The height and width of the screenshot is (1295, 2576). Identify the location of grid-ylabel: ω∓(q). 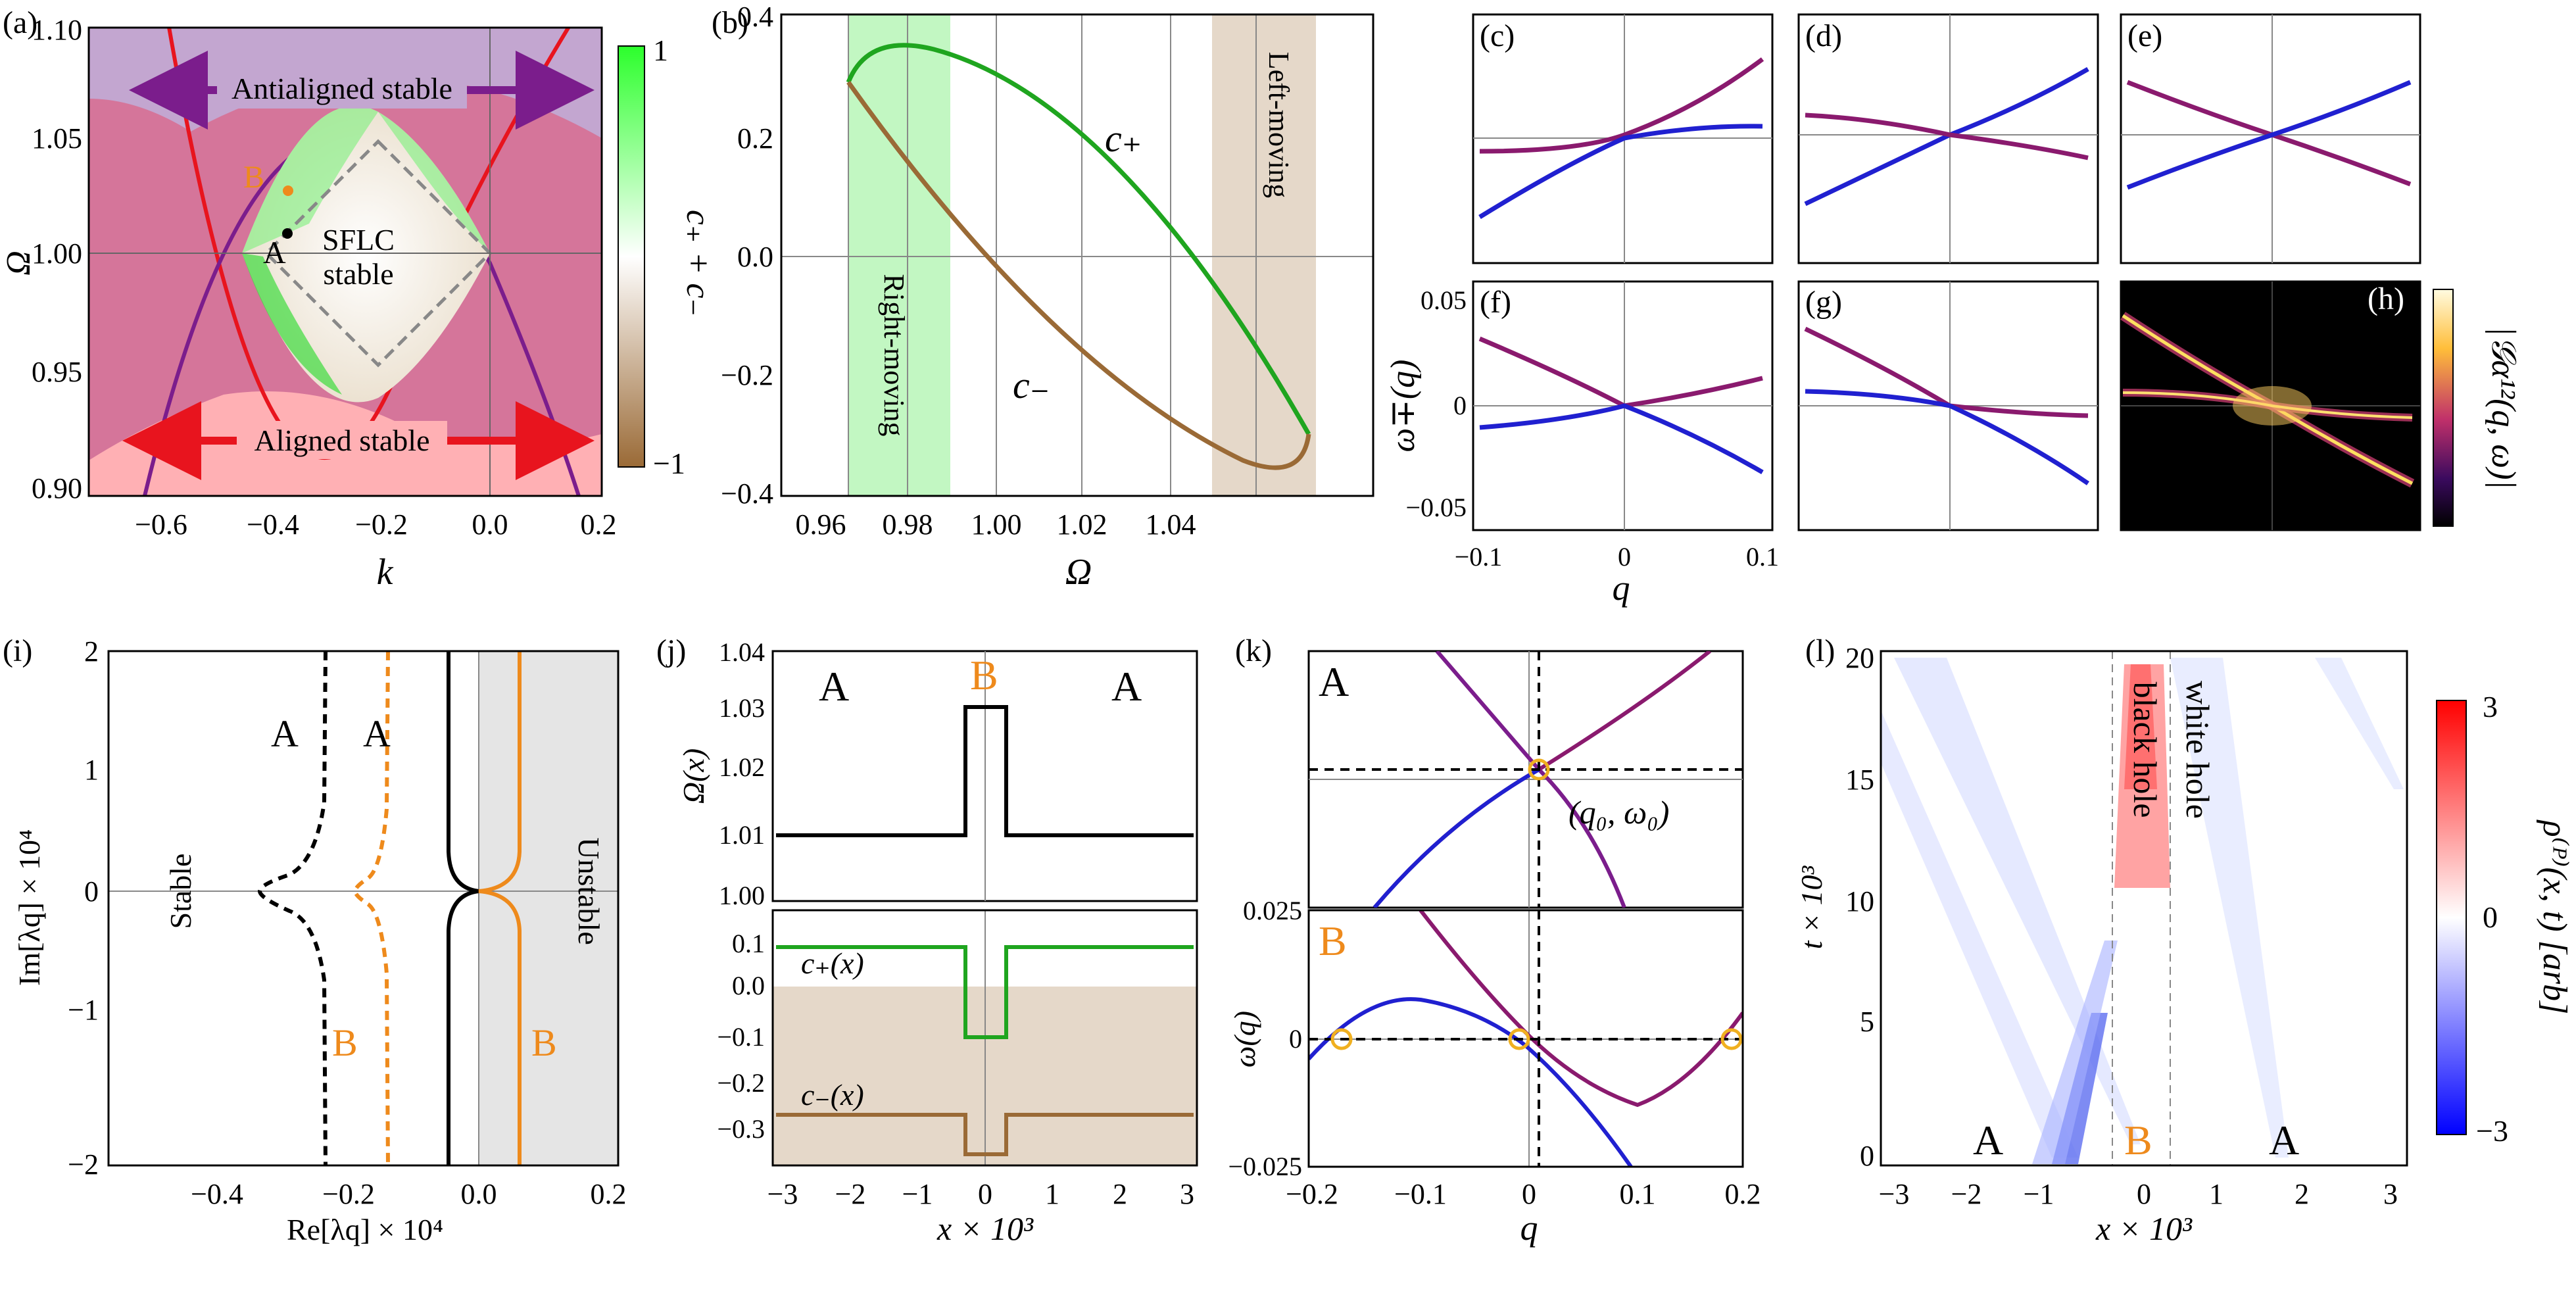
(1403, 406).